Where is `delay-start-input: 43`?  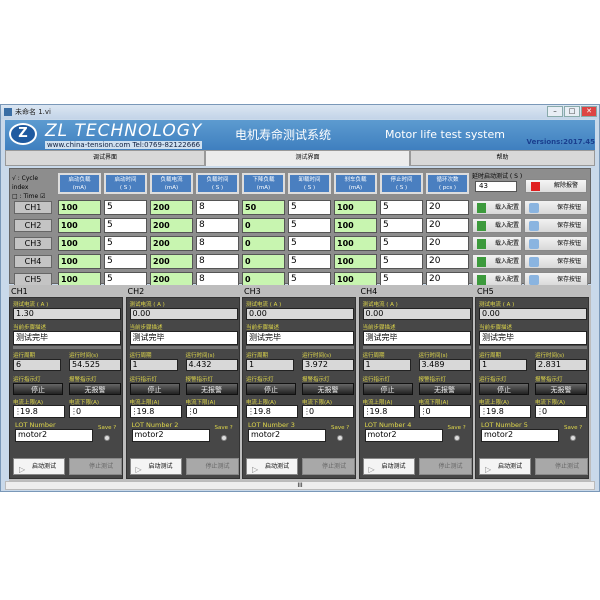
delay-start-input: 43 is located at coordinates (496, 186).